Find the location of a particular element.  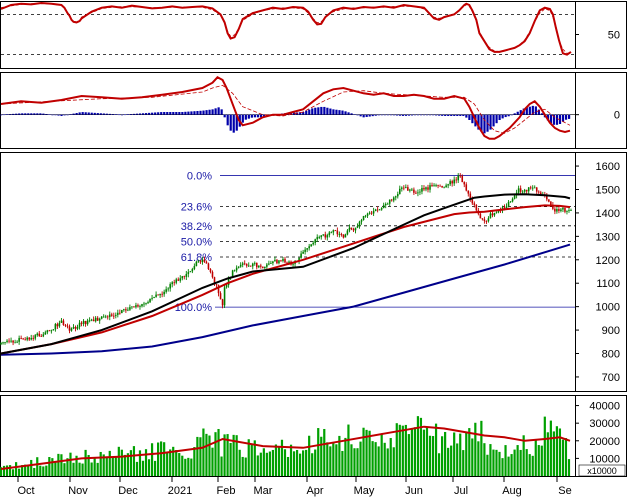

volume-ma-line is located at coordinates (285, 447).